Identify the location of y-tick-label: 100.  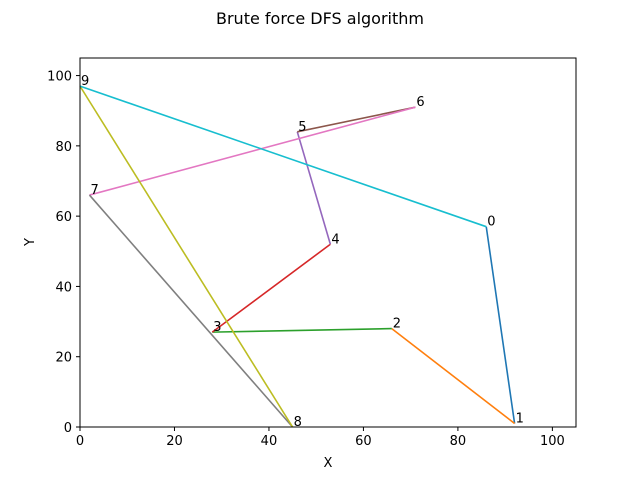
(59, 77).